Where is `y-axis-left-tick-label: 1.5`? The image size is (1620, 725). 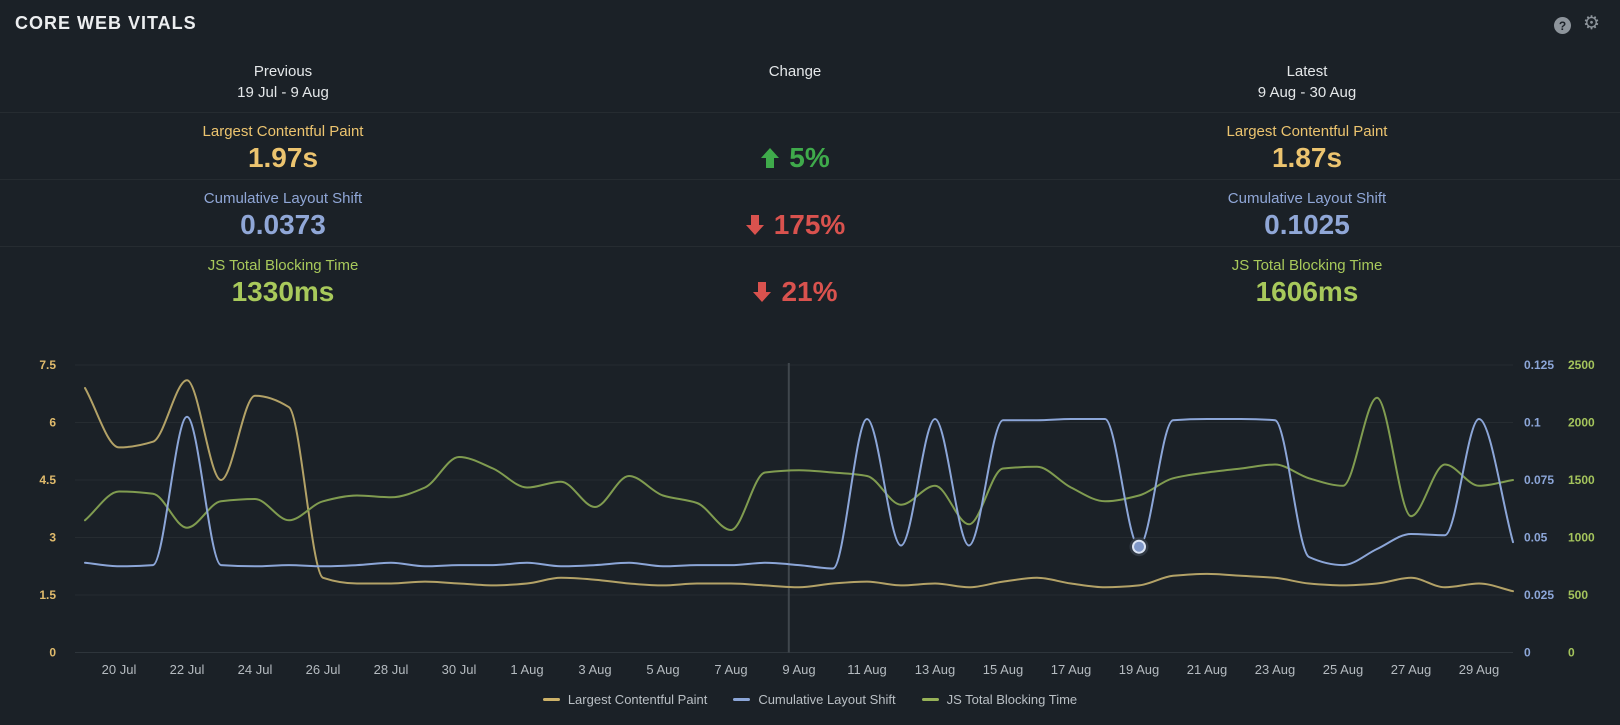 y-axis-left-tick-label: 1.5 is located at coordinates (47, 595).